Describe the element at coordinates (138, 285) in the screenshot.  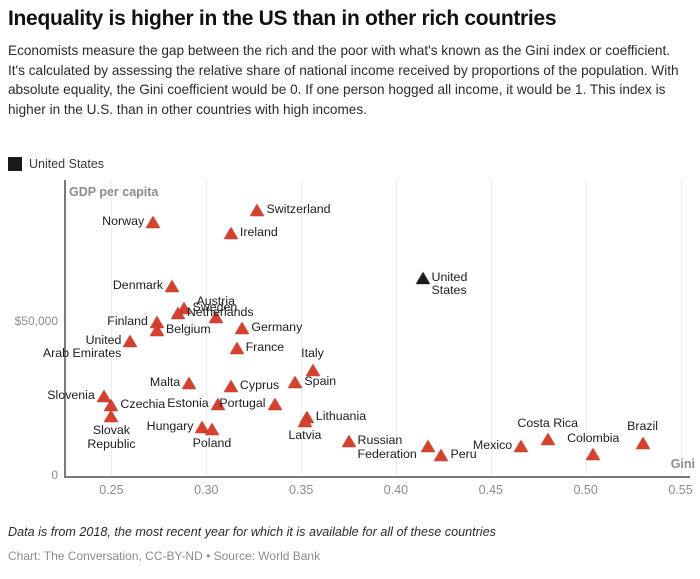
I see `data-point-label: Denmark` at that location.